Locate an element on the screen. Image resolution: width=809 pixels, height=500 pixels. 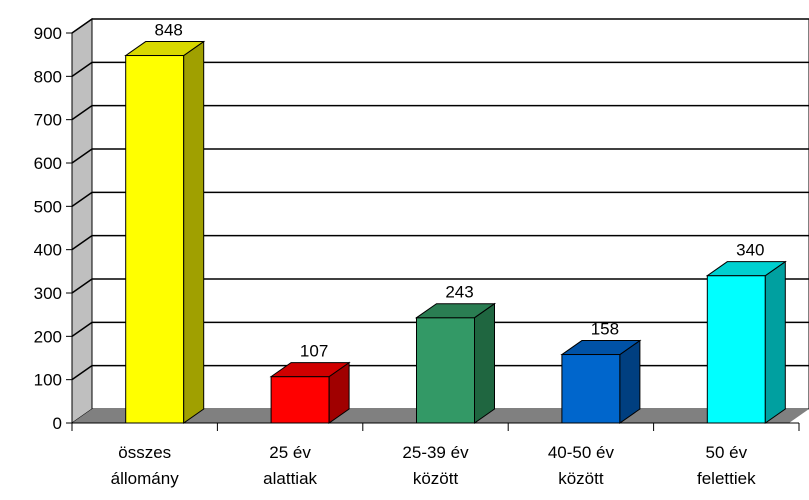
x-category-label: alattiak is located at coordinates (290, 478).